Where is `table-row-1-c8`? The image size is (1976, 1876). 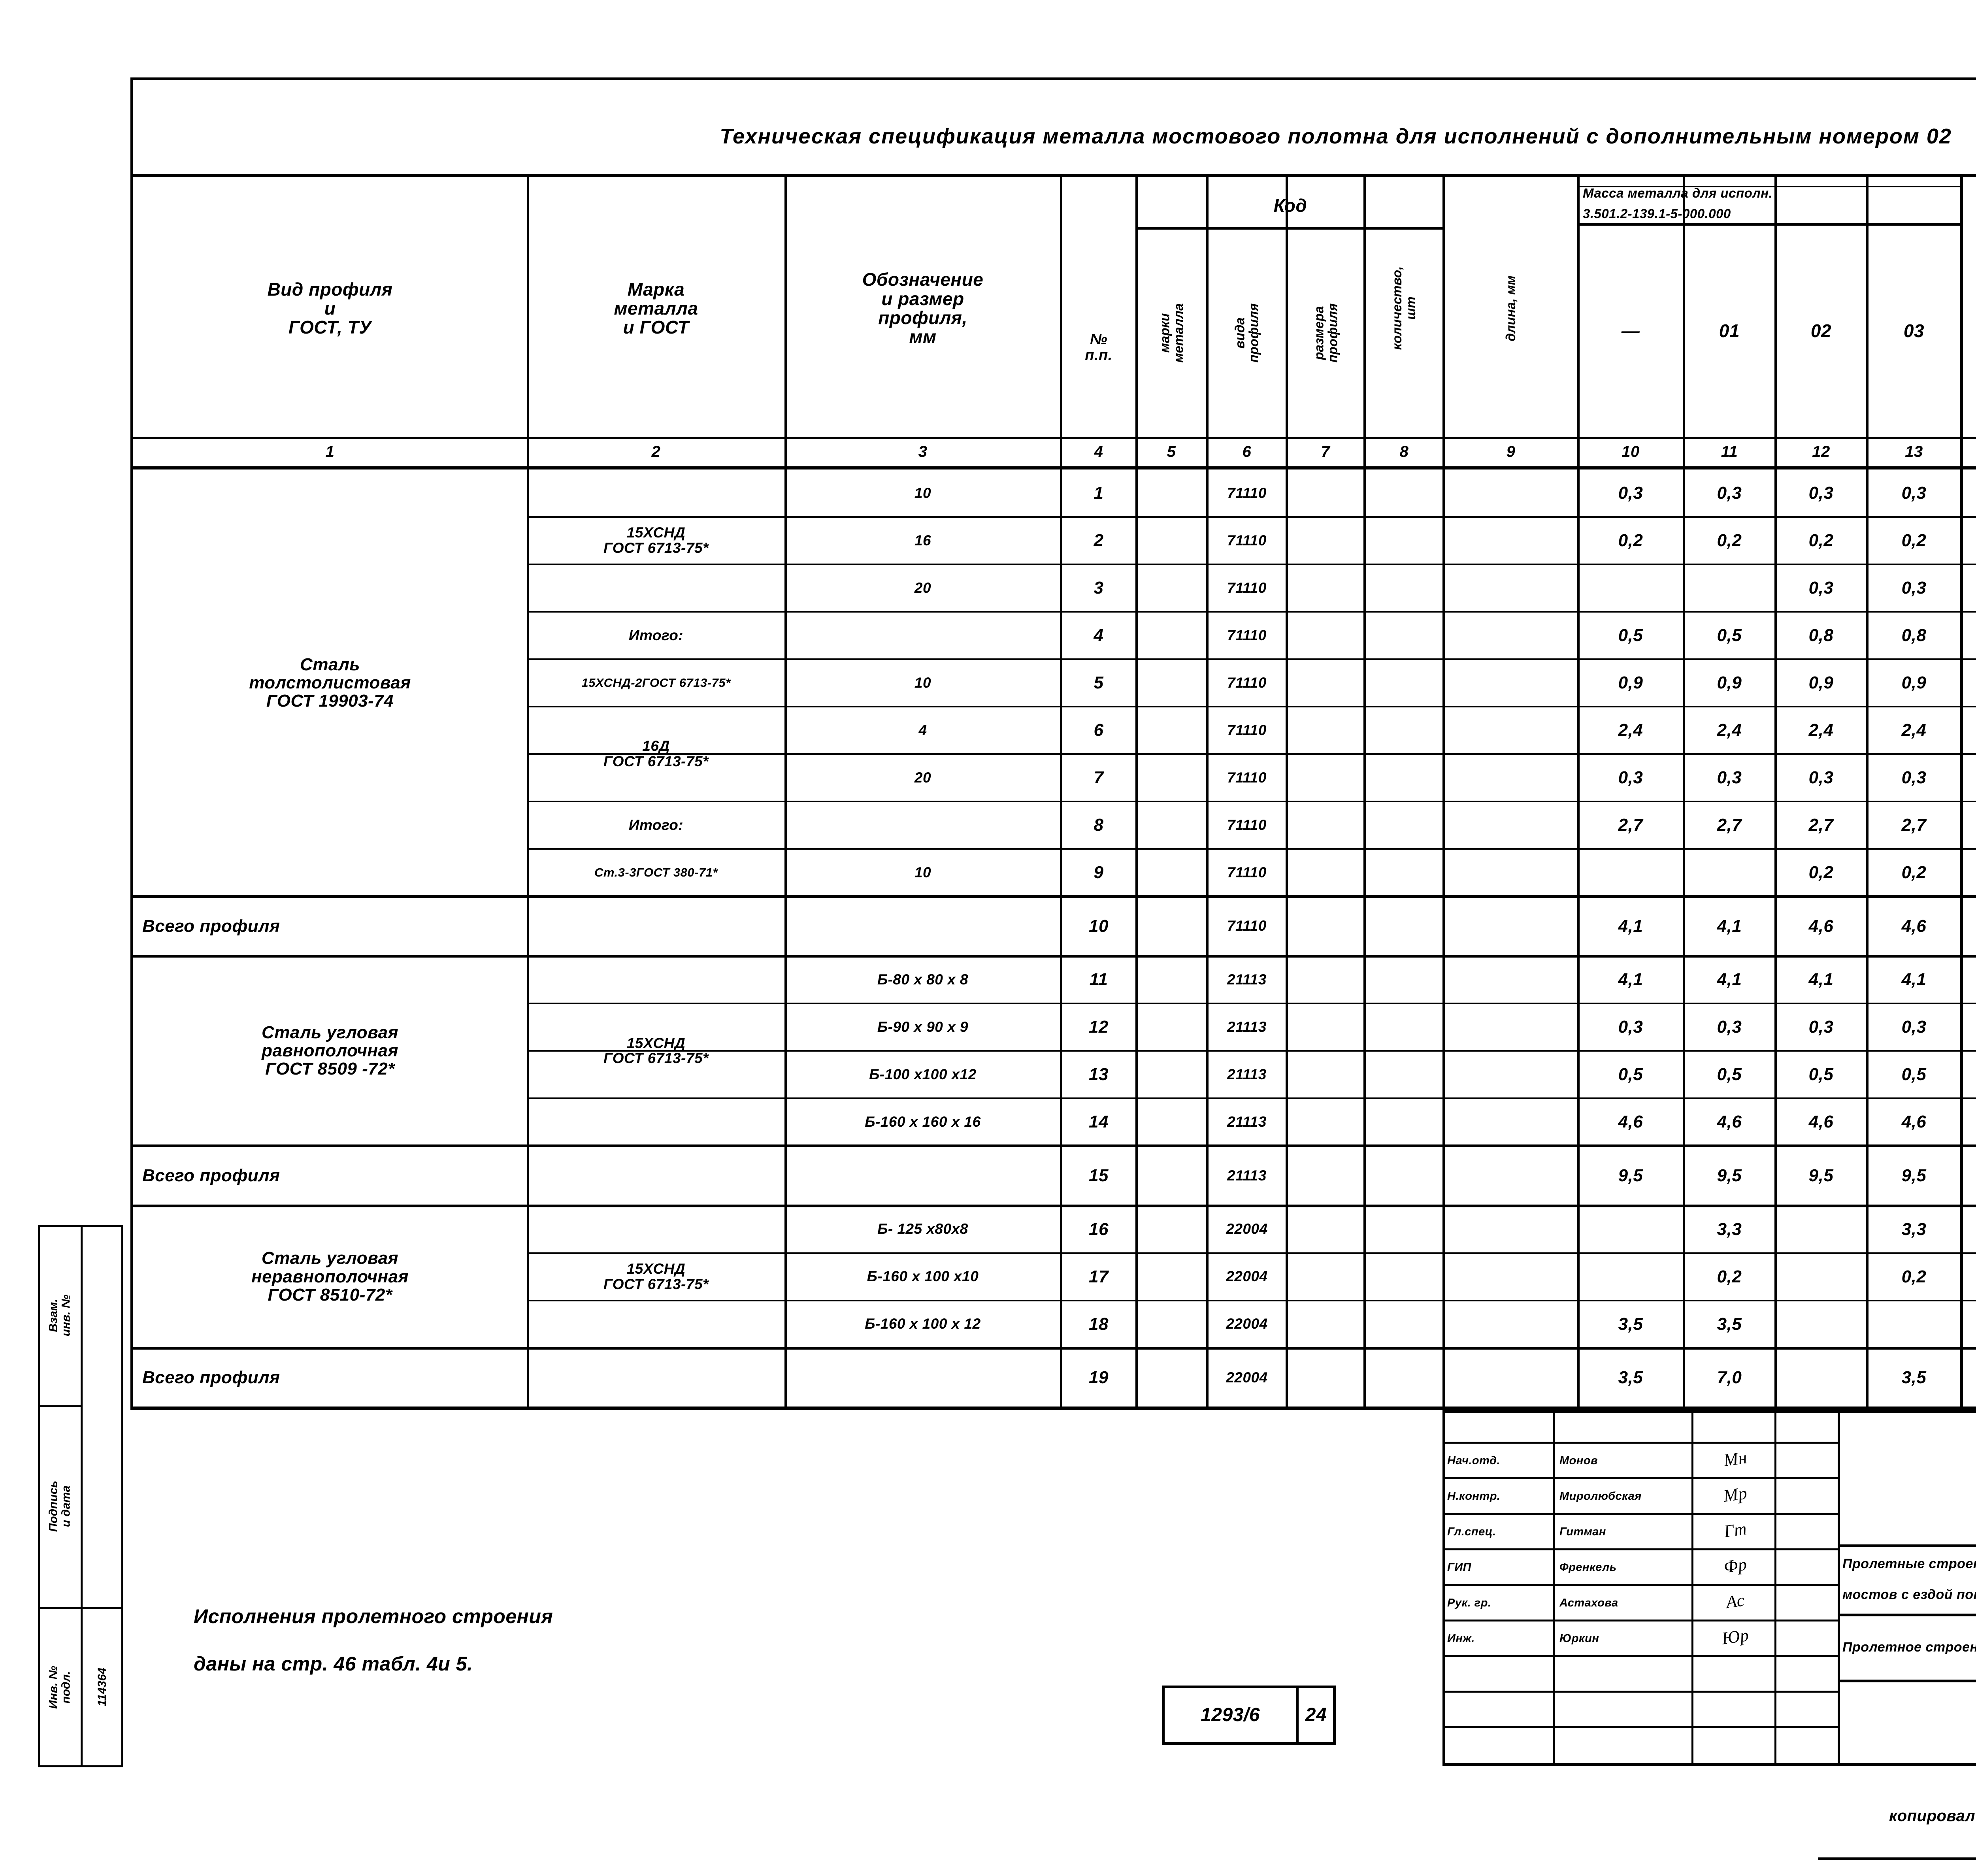
table-row-1-c8 is located at coordinates (1404, 493).